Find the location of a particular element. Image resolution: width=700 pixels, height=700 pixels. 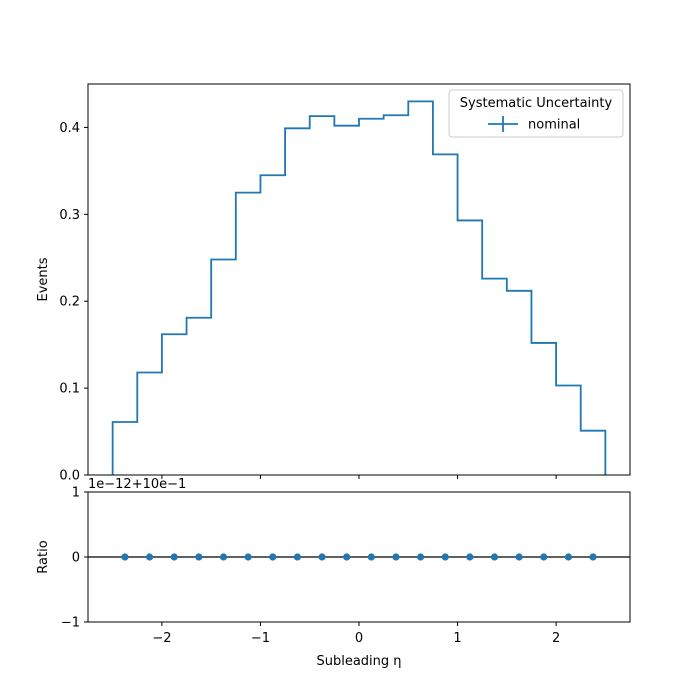

x-tick-label: −2 is located at coordinates (161, 638).